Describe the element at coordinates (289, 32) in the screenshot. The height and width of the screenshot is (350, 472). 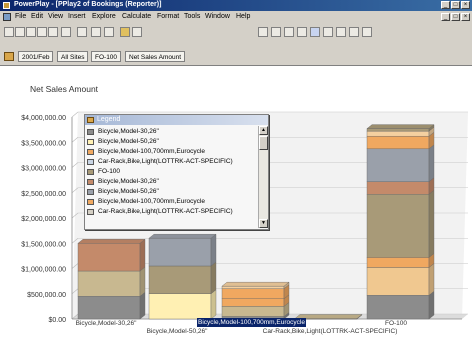
I see `pie-chart-icon` at that location.